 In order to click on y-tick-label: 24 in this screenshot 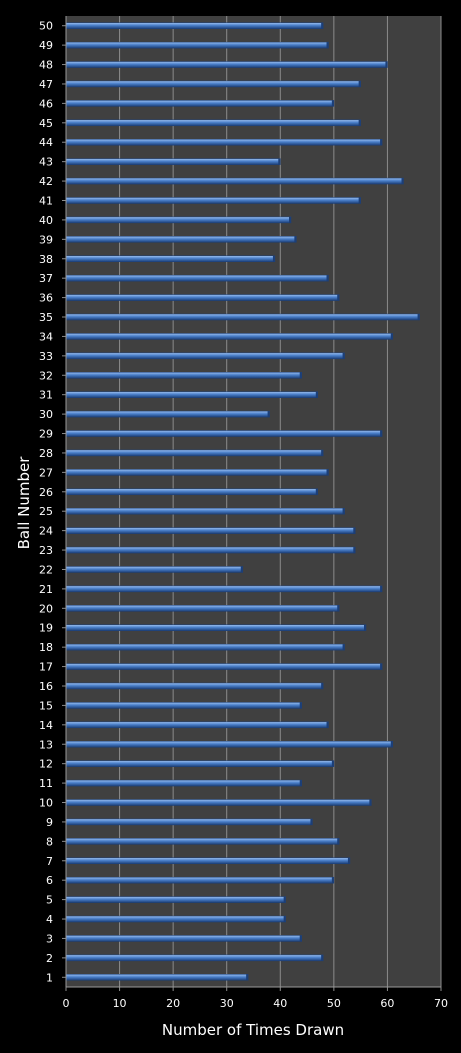, I will do `click(46, 531)`.